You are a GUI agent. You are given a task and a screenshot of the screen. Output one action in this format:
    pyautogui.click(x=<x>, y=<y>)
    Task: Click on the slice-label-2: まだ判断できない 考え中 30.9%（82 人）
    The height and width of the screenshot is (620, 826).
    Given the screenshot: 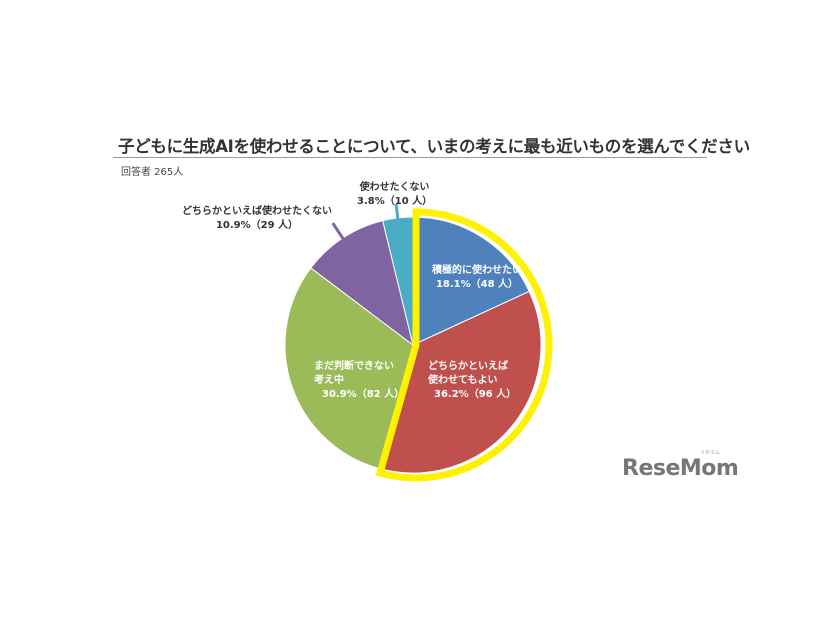 What is the action you would take?
    pyautogui.click(x=359, y=380)
    